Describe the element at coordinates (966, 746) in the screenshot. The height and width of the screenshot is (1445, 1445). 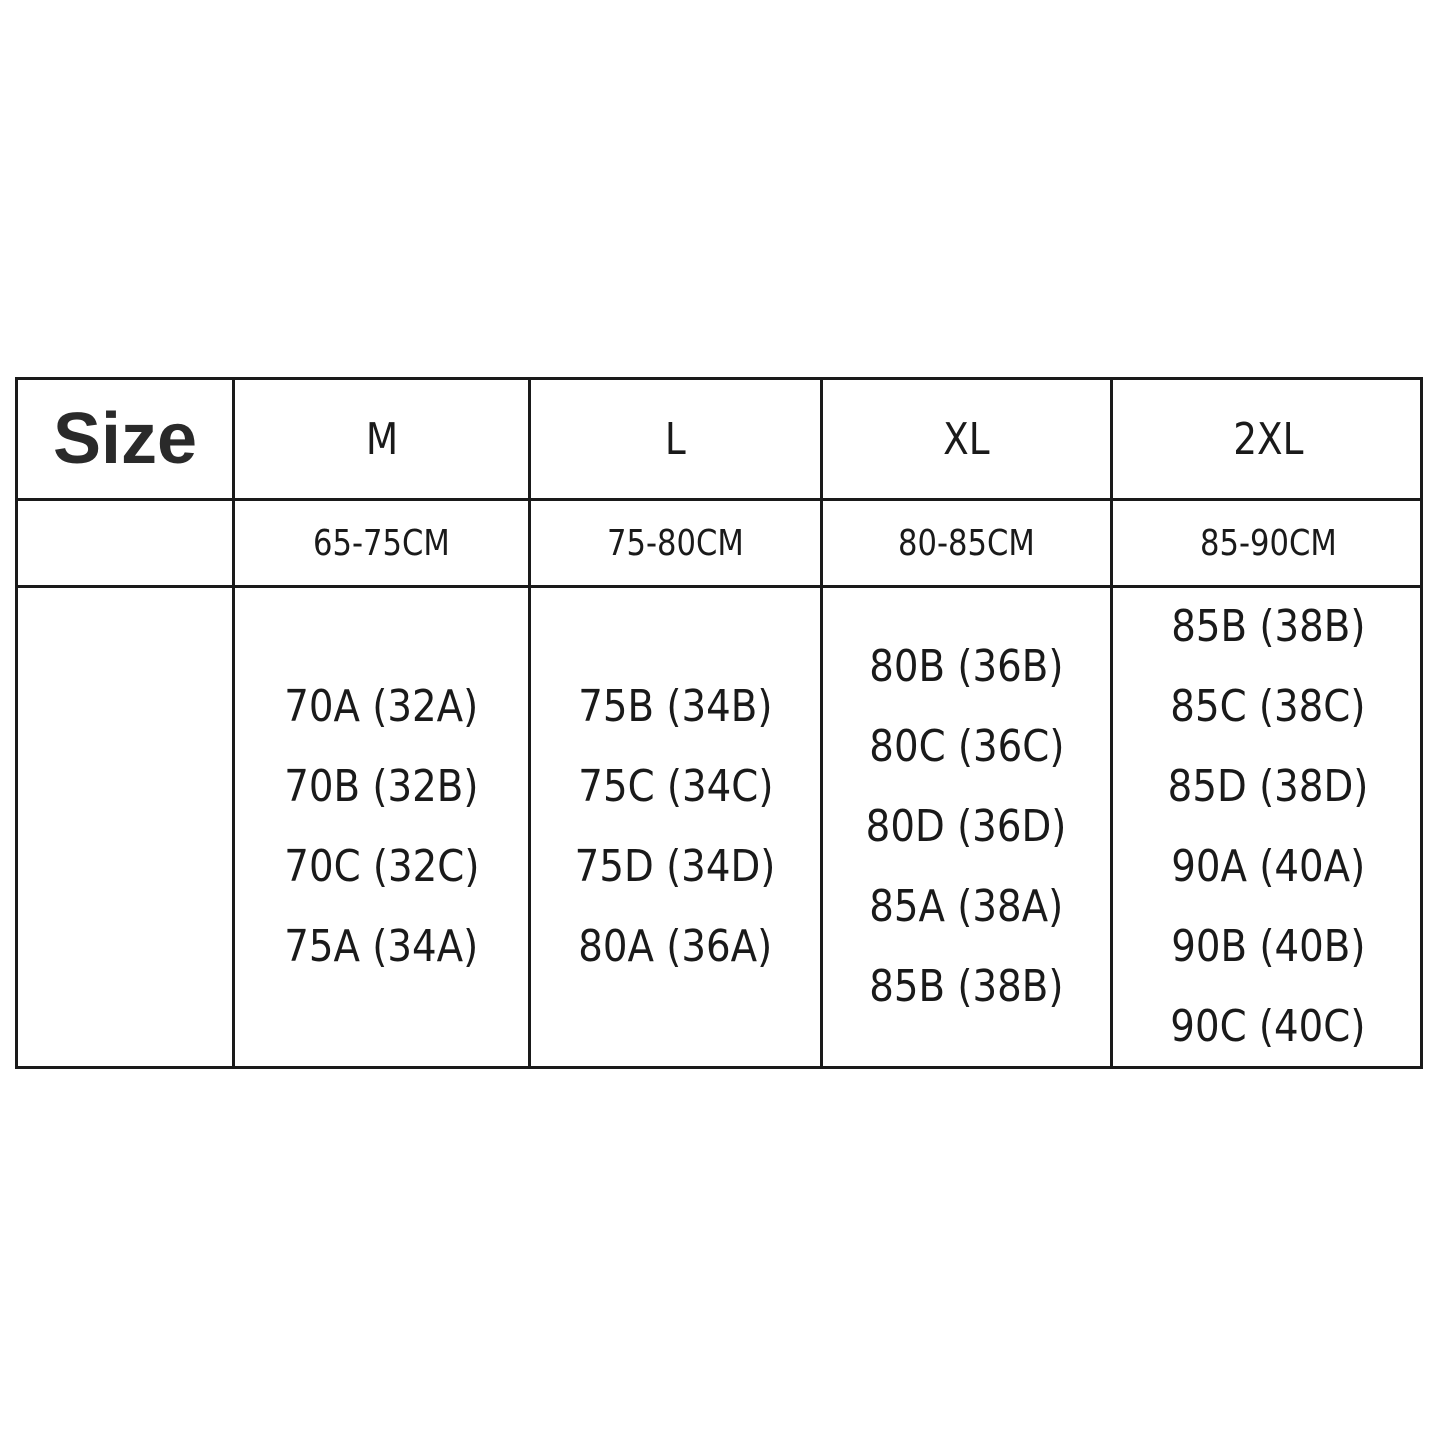
I see `cup-size: 80C (36C)` at that location.